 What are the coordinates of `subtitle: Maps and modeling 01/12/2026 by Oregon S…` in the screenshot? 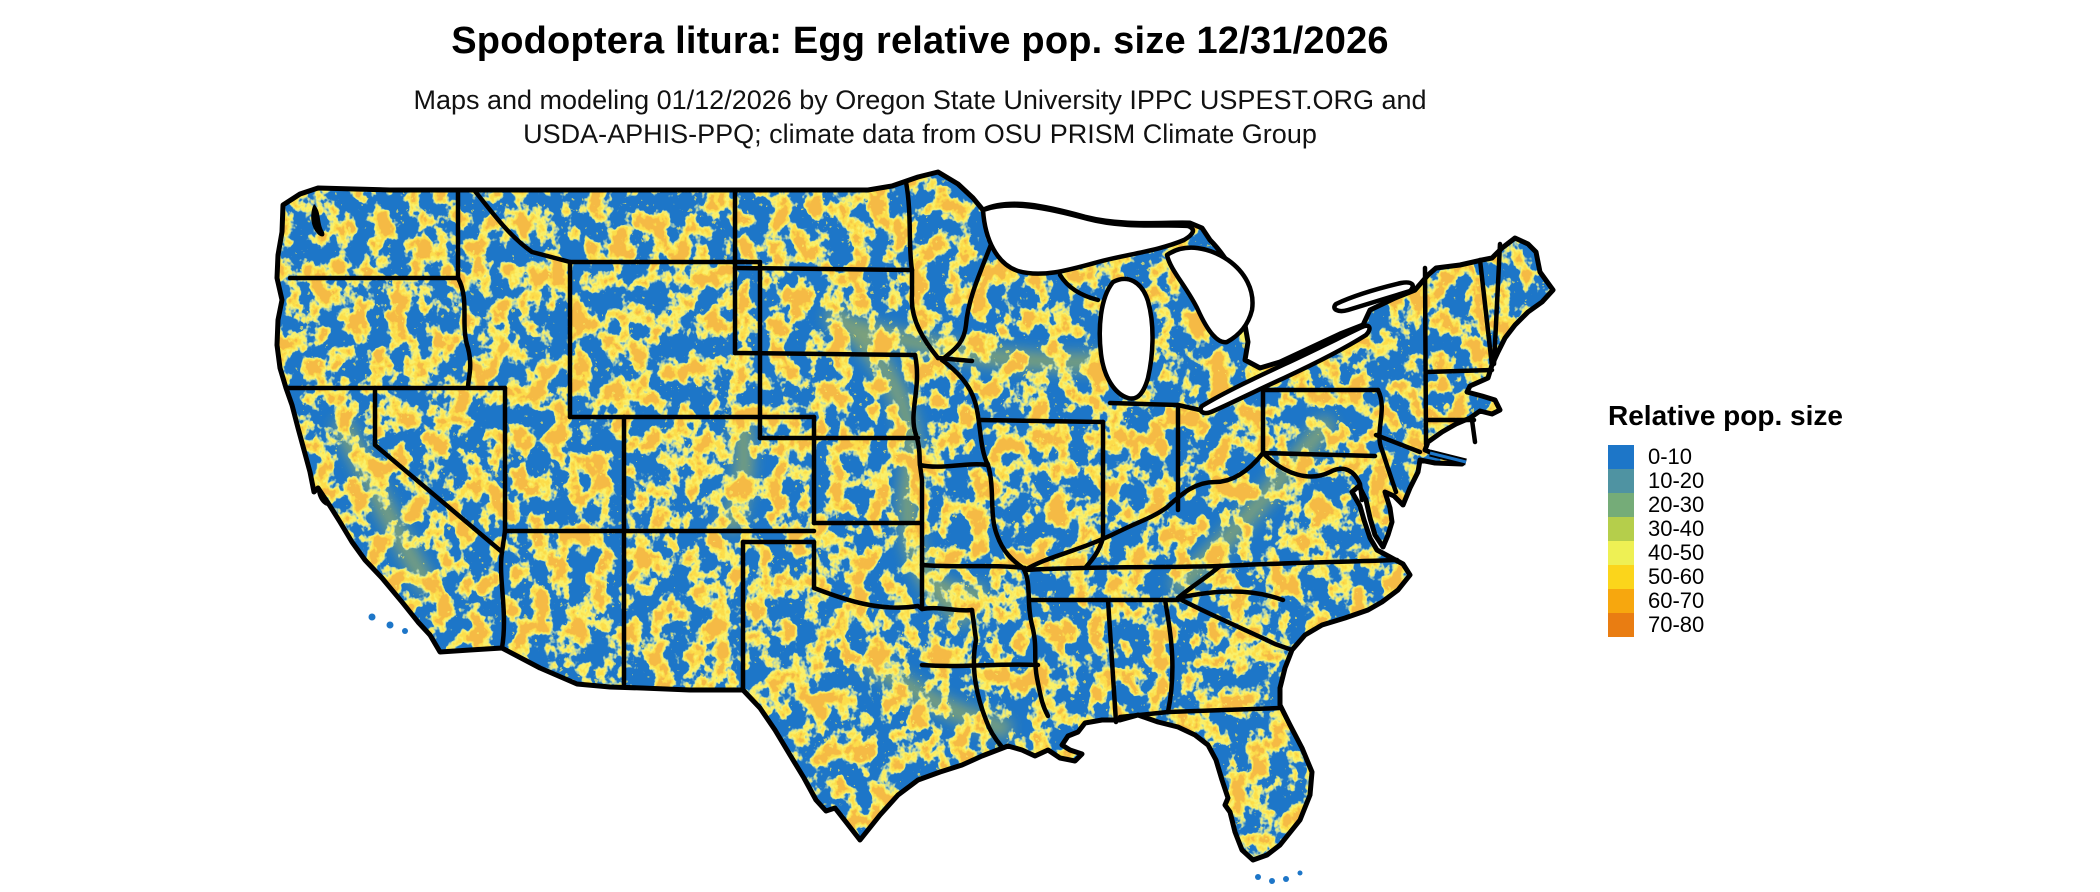 It's located at (920, 117).